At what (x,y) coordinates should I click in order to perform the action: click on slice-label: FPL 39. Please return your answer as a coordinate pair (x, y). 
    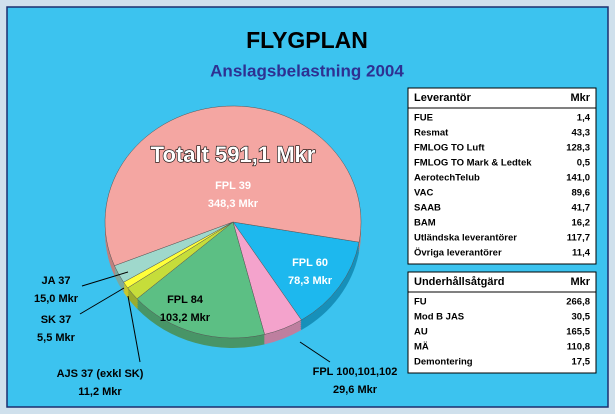
    Looking at the image, I should click on (233, 186).